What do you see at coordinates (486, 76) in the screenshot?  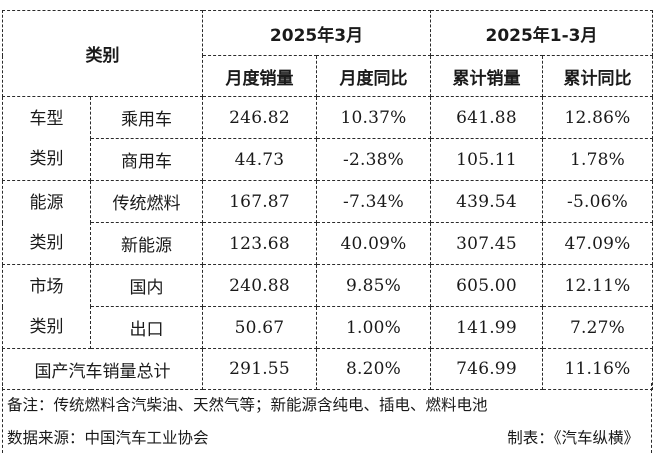 I see `col-ytd-sales-header: 累计销量` at bounding box center [486, 76].